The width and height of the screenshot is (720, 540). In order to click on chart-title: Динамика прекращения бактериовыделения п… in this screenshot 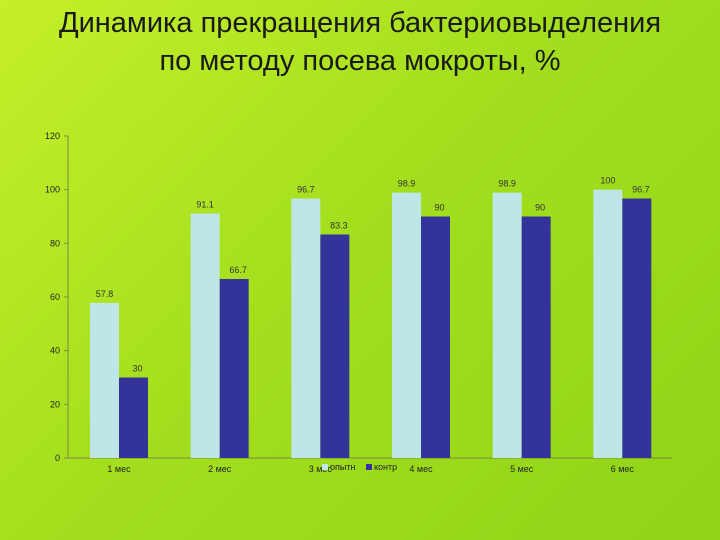, I will do `click(360, 42)`.